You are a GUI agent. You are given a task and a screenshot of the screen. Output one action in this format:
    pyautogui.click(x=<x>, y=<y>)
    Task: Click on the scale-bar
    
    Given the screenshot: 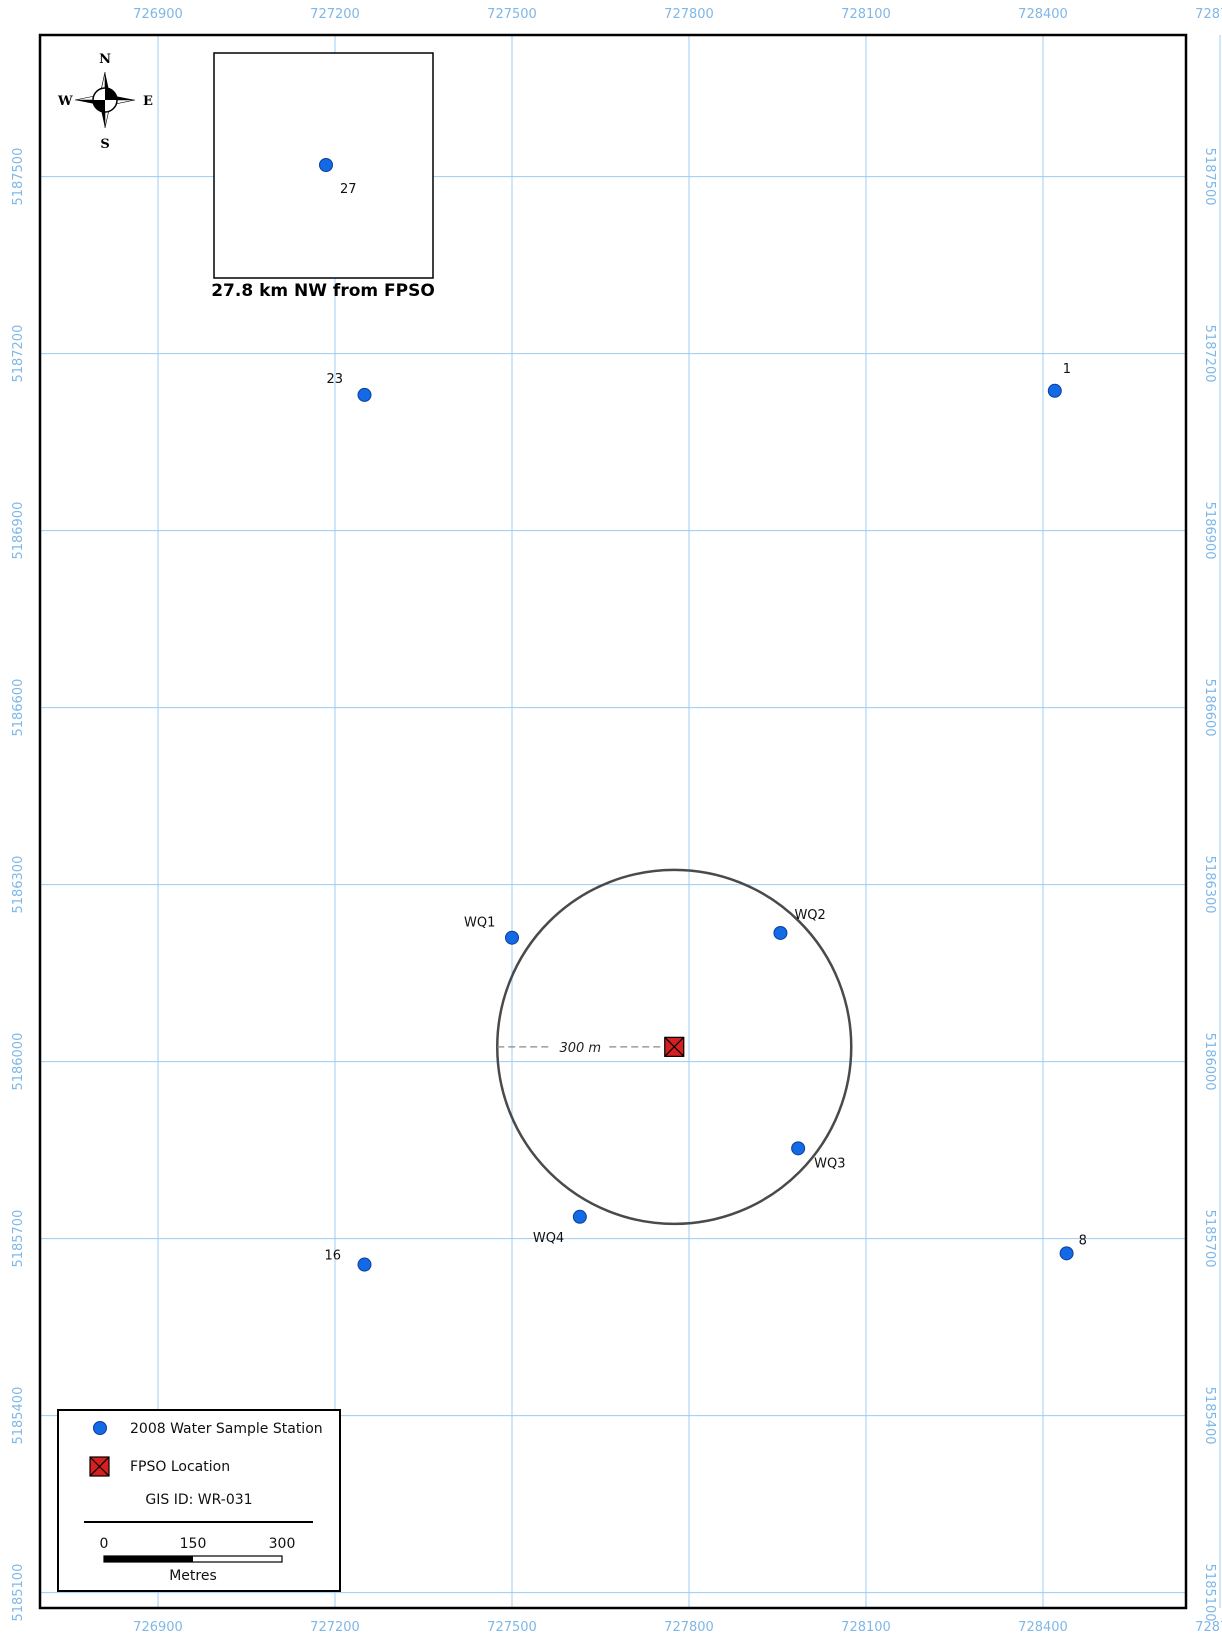 What is the action you would take?
    pyautogui.click(x=193, y=1559)
    